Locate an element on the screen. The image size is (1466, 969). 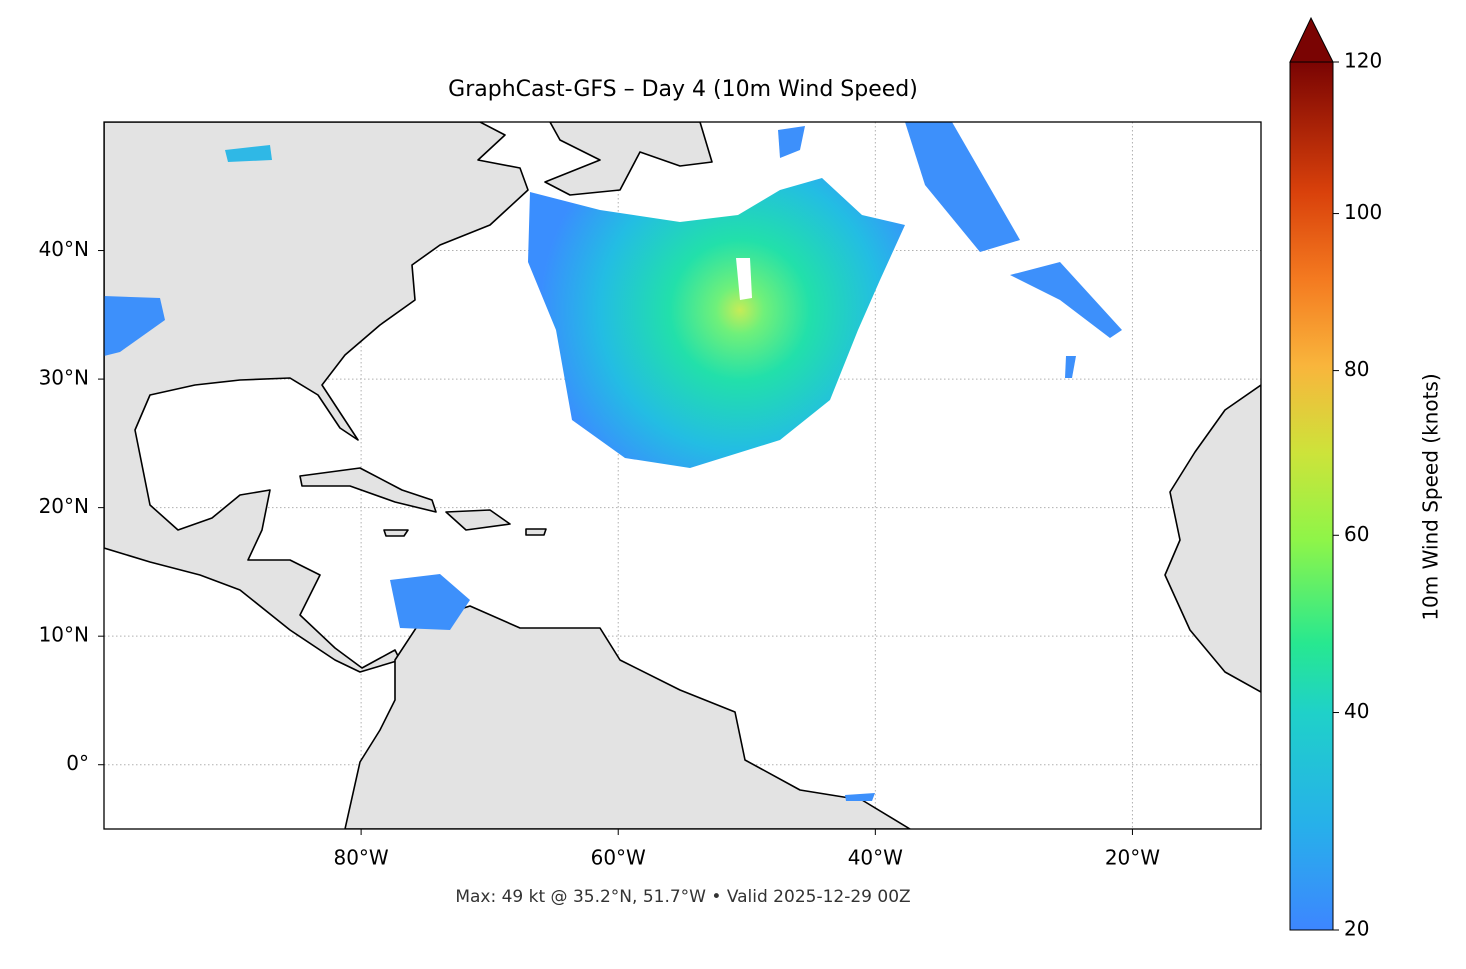
y-tick-label: 10°N is located at coordinates (64, 635).